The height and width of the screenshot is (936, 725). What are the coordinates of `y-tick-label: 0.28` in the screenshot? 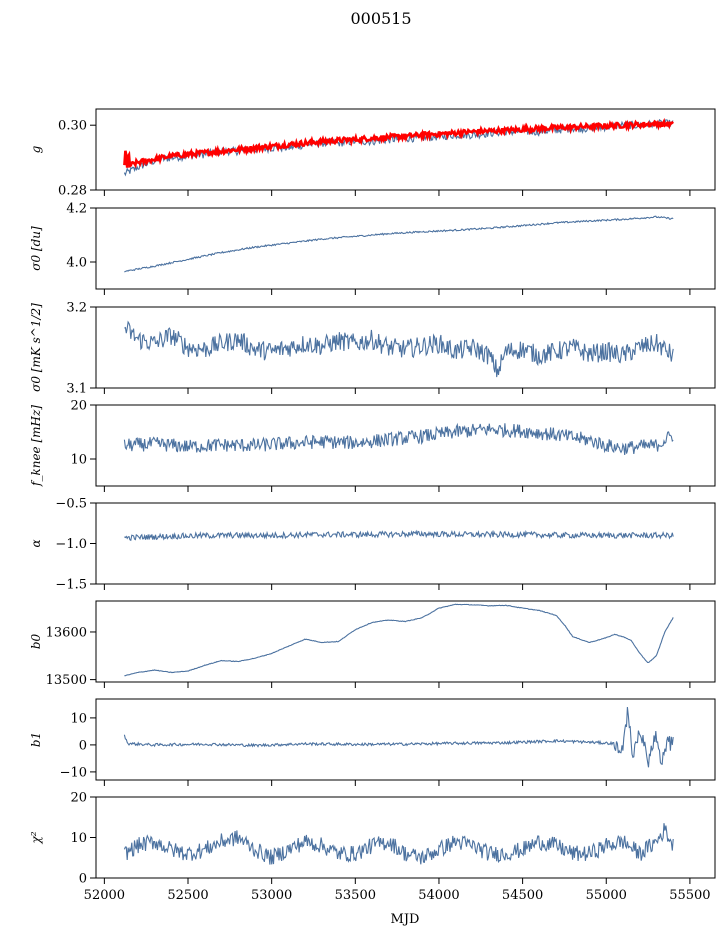 It's located at (72, 191).